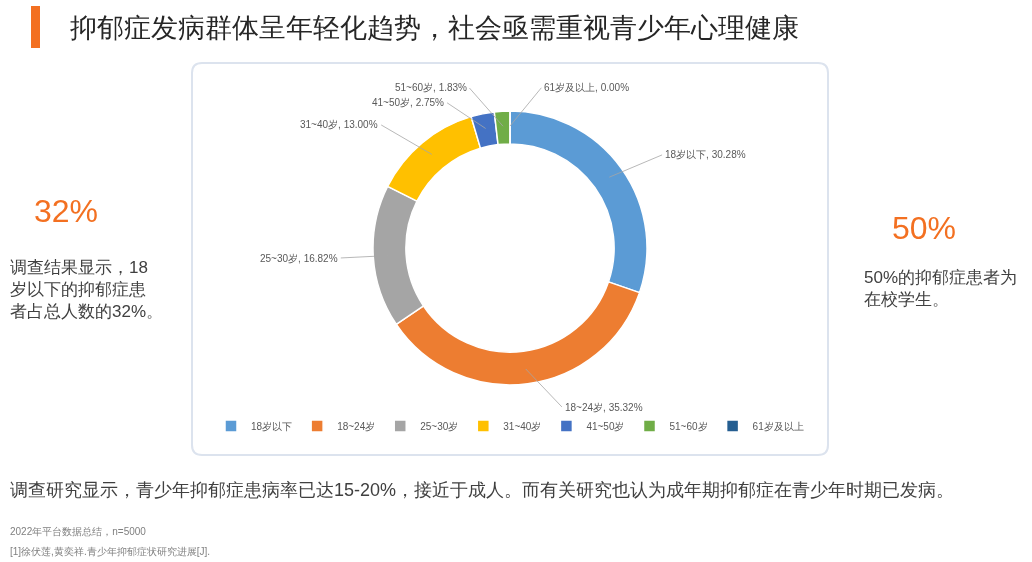 The width and height of the screenshot is (1032, 562). I want to click on text: 2022年平台数据总结，n=5000, so click(78, 531).